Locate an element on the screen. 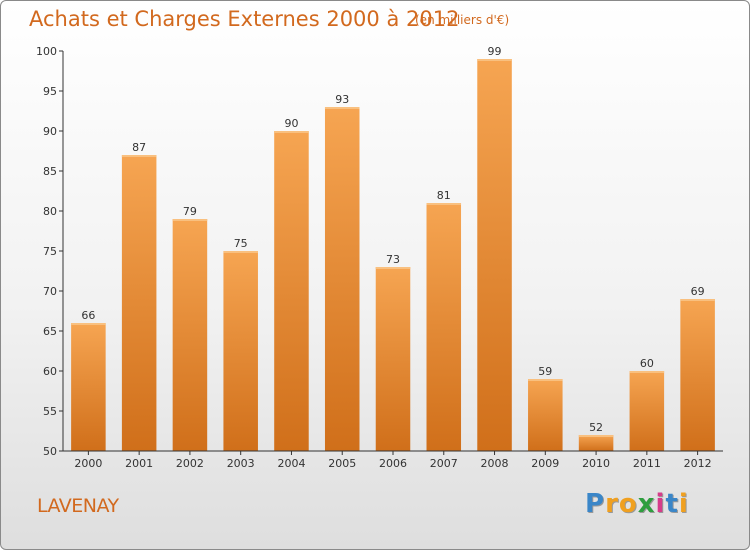 This screenshot has width=750, height=550. x-tick-label-2003: 2003 is located at coordinates (241, 463).